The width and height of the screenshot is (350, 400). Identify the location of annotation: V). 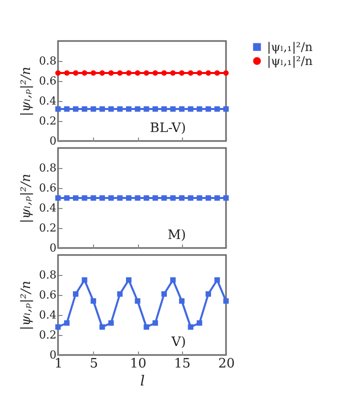
(178, 342).